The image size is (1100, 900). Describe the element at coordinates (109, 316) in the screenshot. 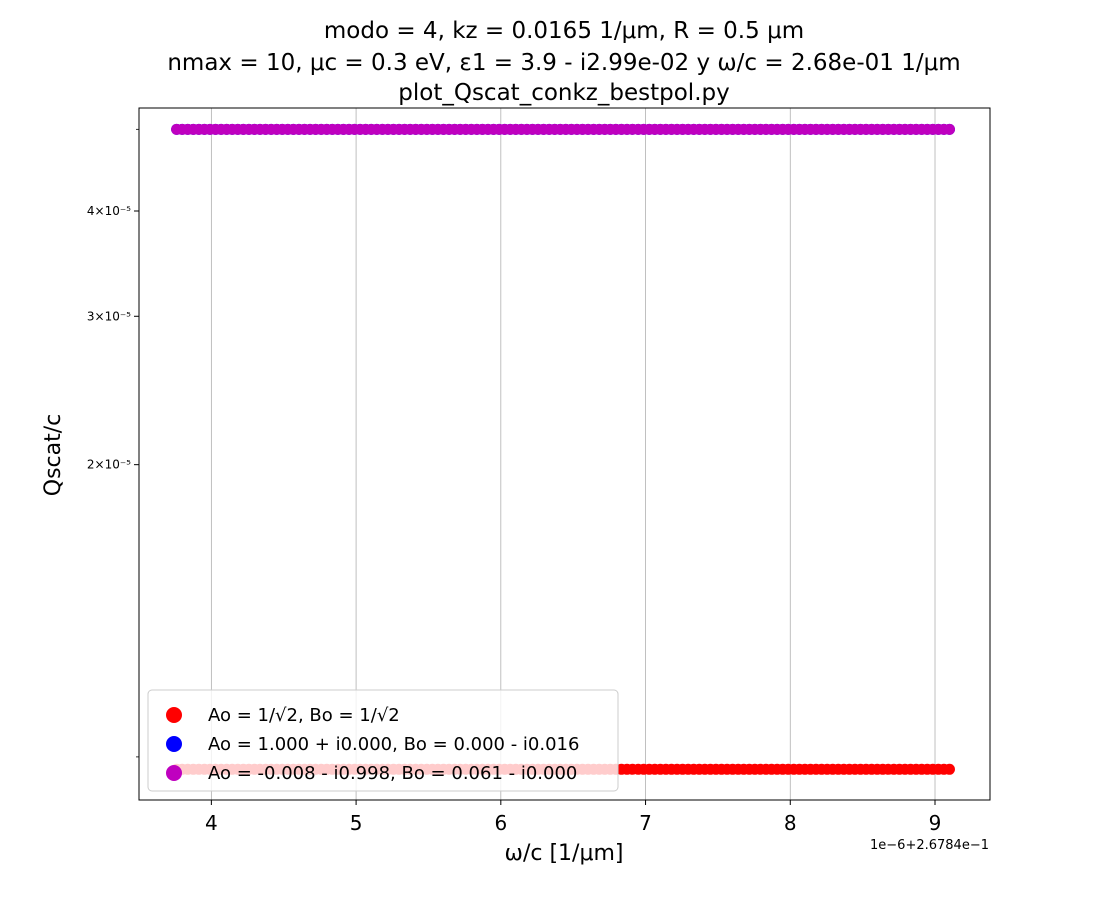

I see `y-tick-label: 3×10⁻⁵` at that location.